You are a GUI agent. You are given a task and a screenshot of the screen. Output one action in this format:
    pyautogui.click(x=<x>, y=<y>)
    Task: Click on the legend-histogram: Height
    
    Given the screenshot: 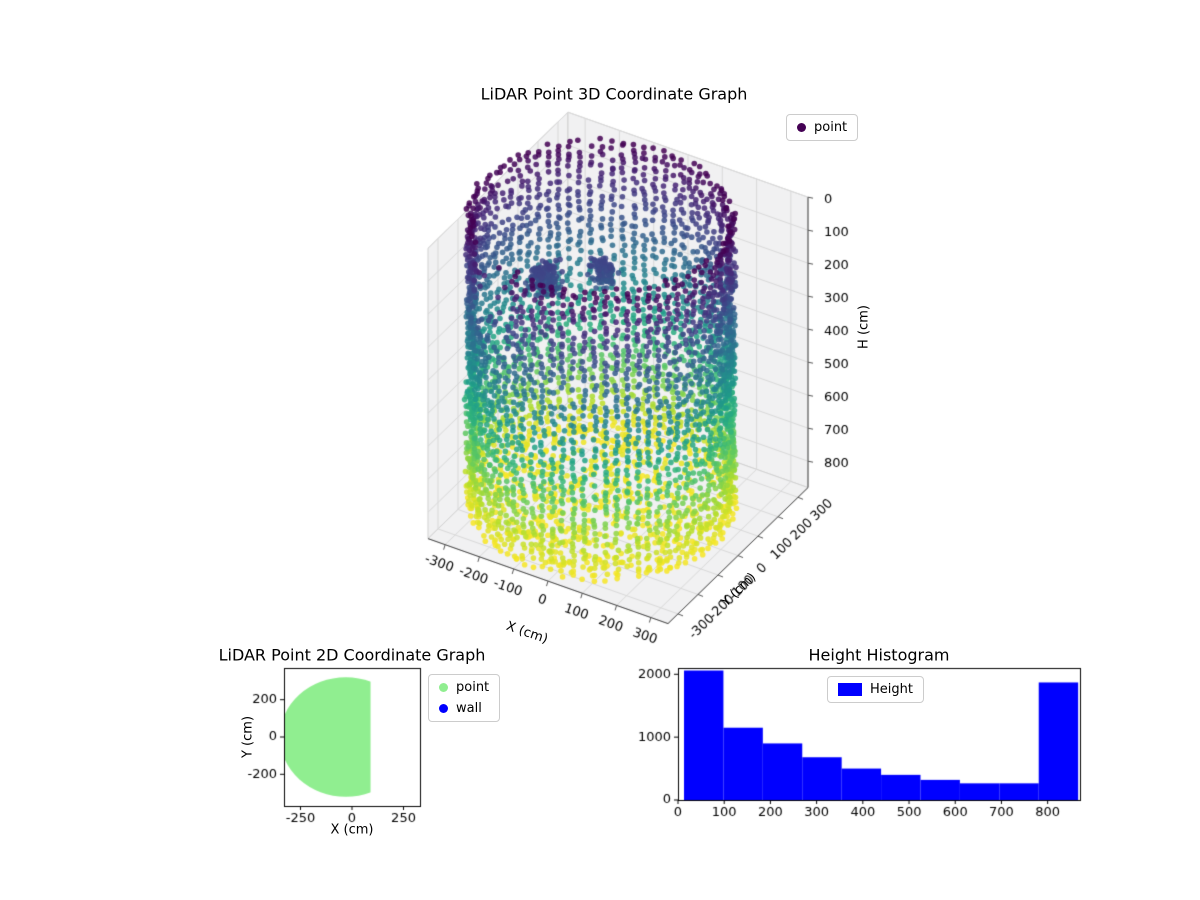 What is the action you would take?
    pyautogui.click(x=875, y=689)
    